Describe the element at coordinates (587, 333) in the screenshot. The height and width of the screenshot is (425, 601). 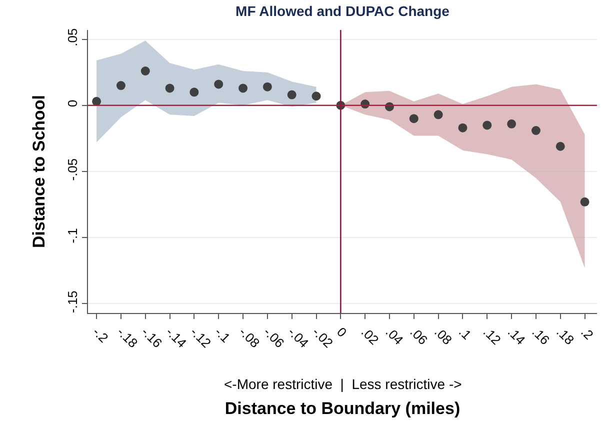
I see `x-tick-label: .2` at that location.